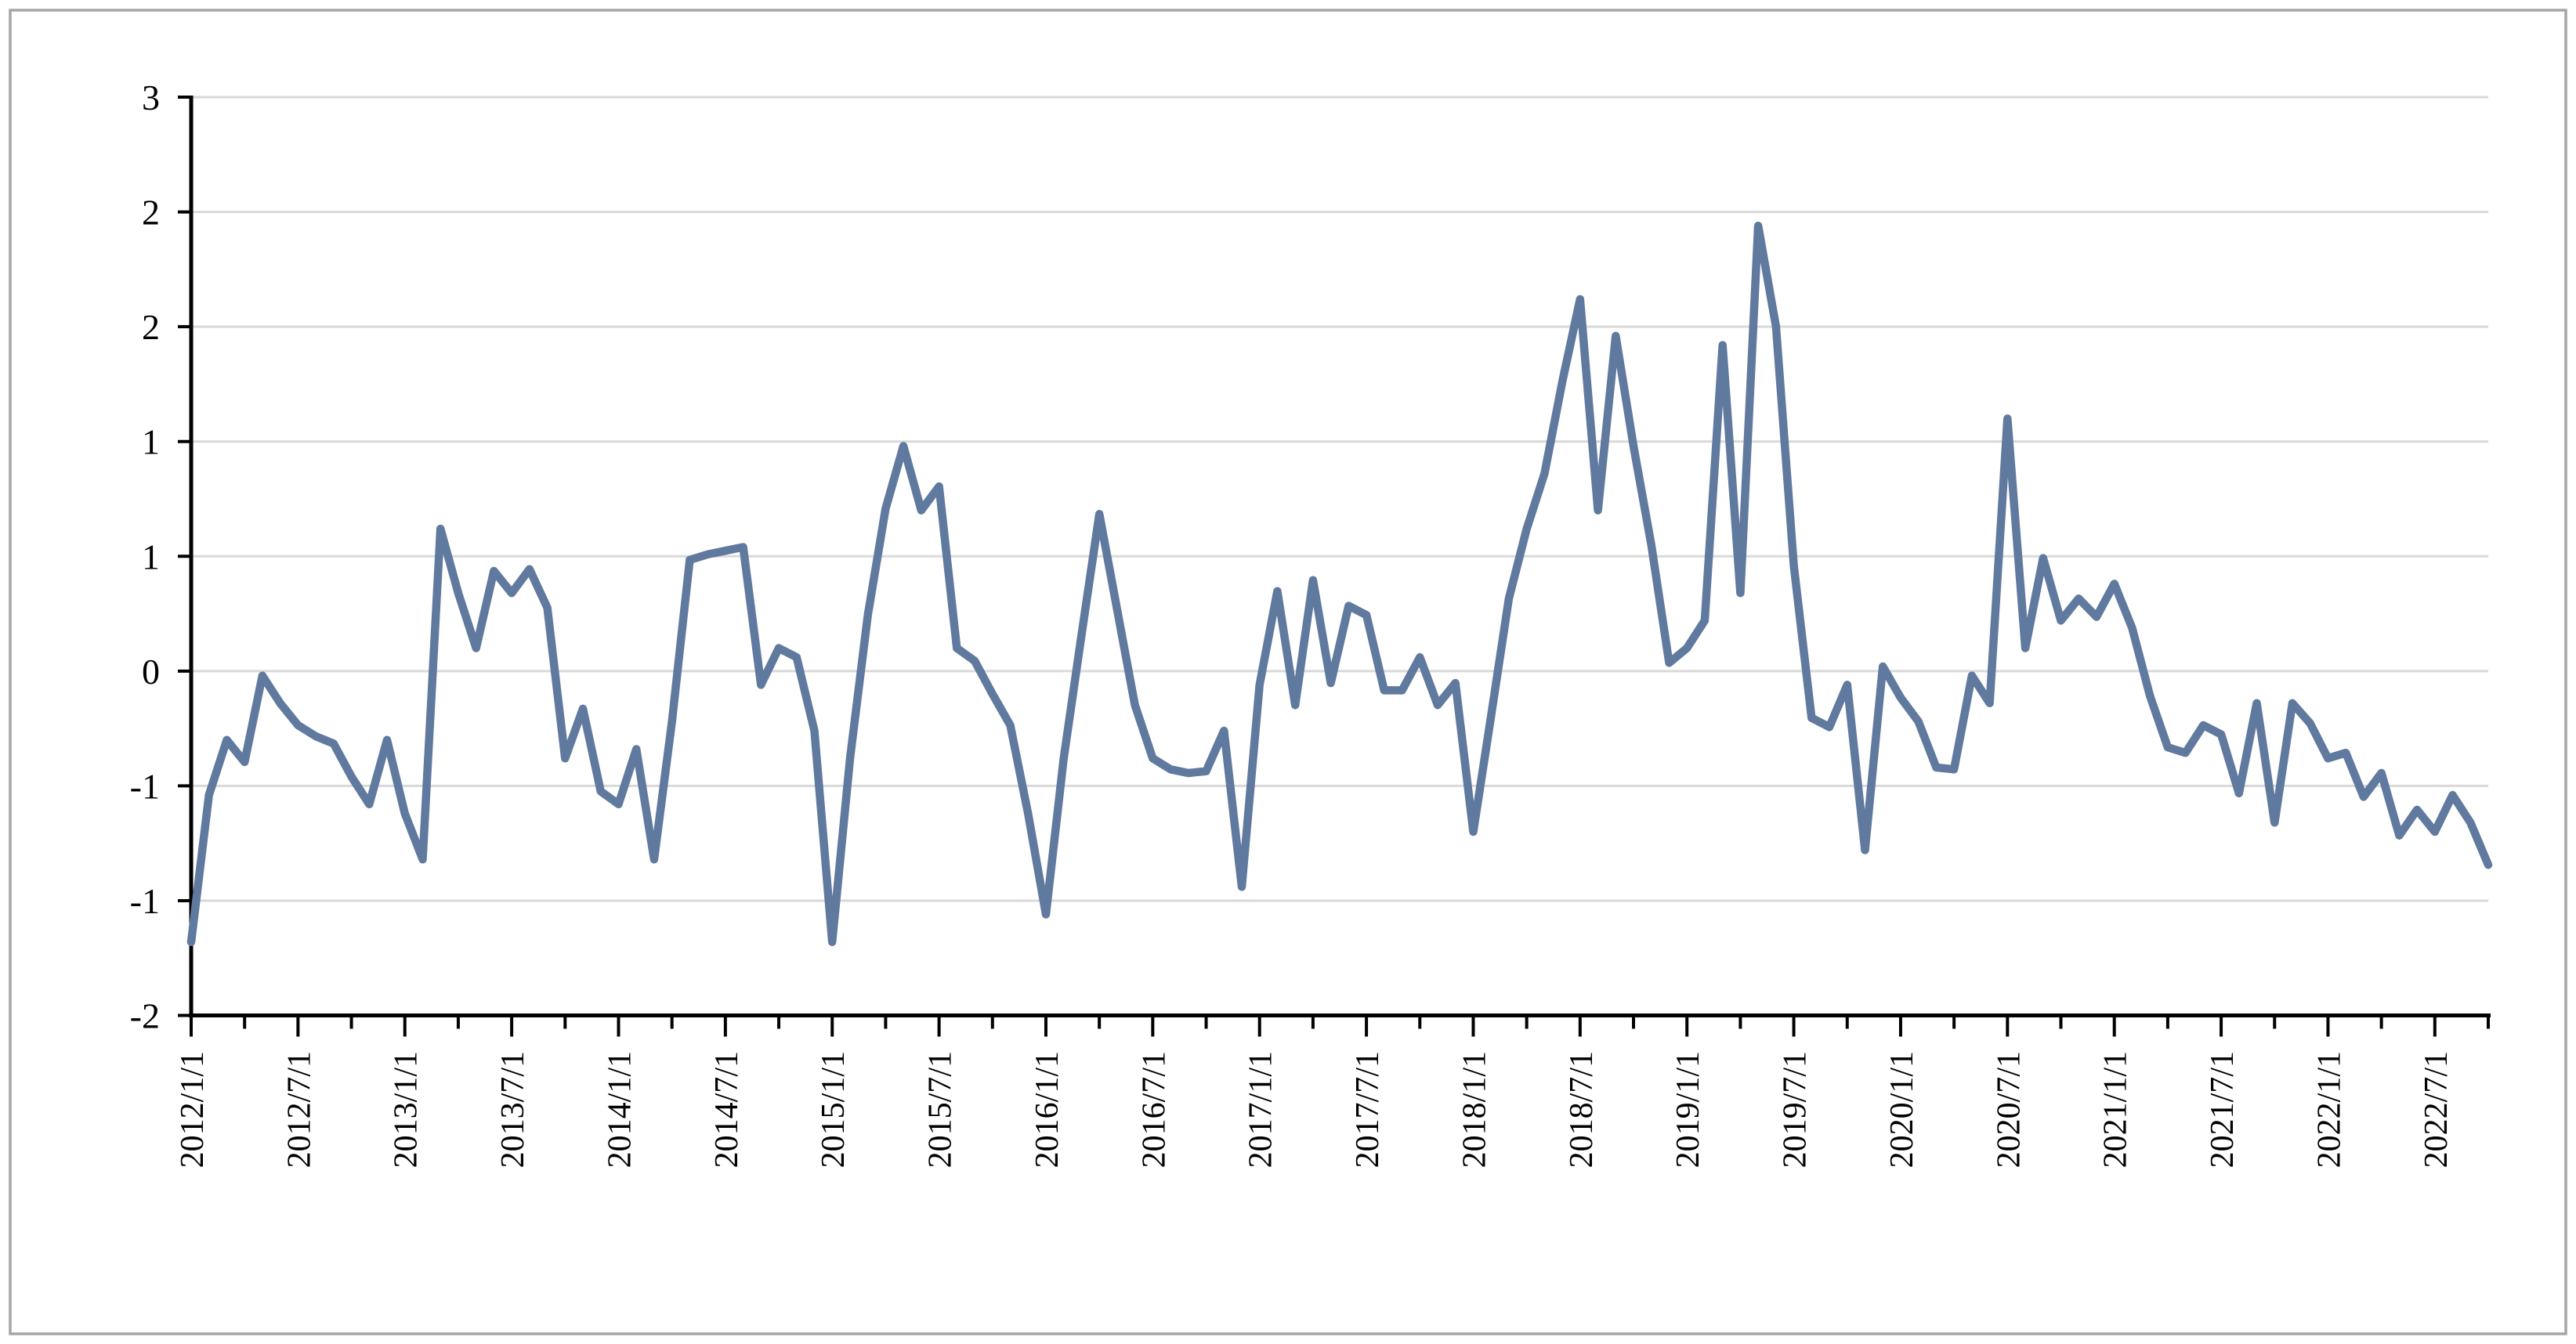  Describe the element at coordinates (2437, 1109) in the screenshot. I see `x-tick-label: 2022/7/1` at that location.